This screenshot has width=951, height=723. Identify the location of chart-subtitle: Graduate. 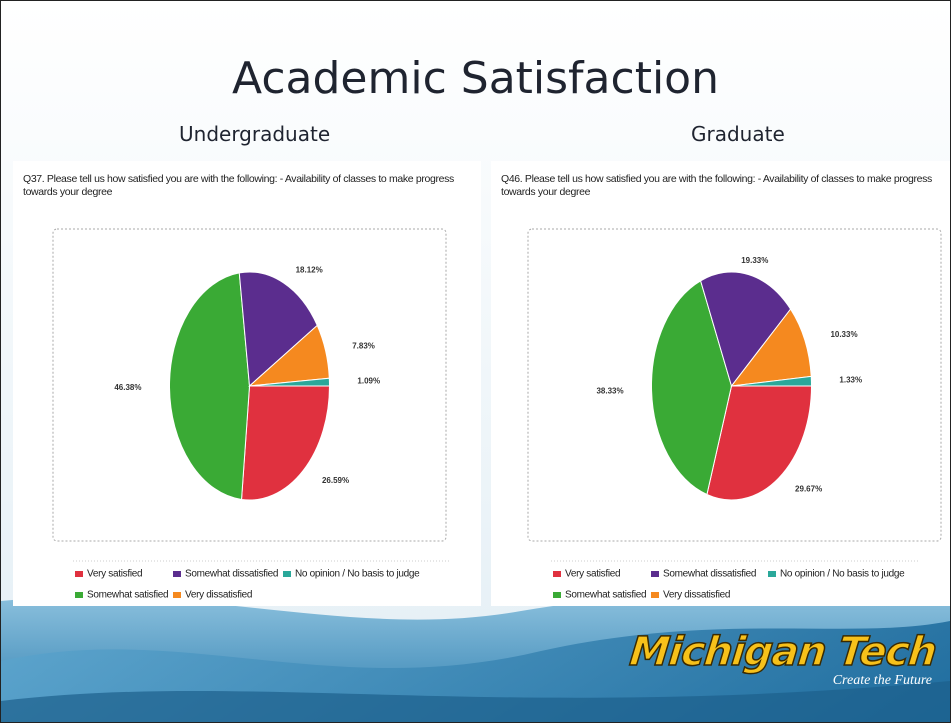
(738, 134).